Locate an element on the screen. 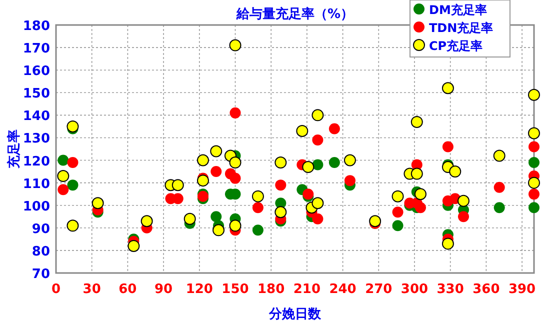 This screenshot has height=326, width=552. x-tick-label: 390 is located at coordinates (522, 289).